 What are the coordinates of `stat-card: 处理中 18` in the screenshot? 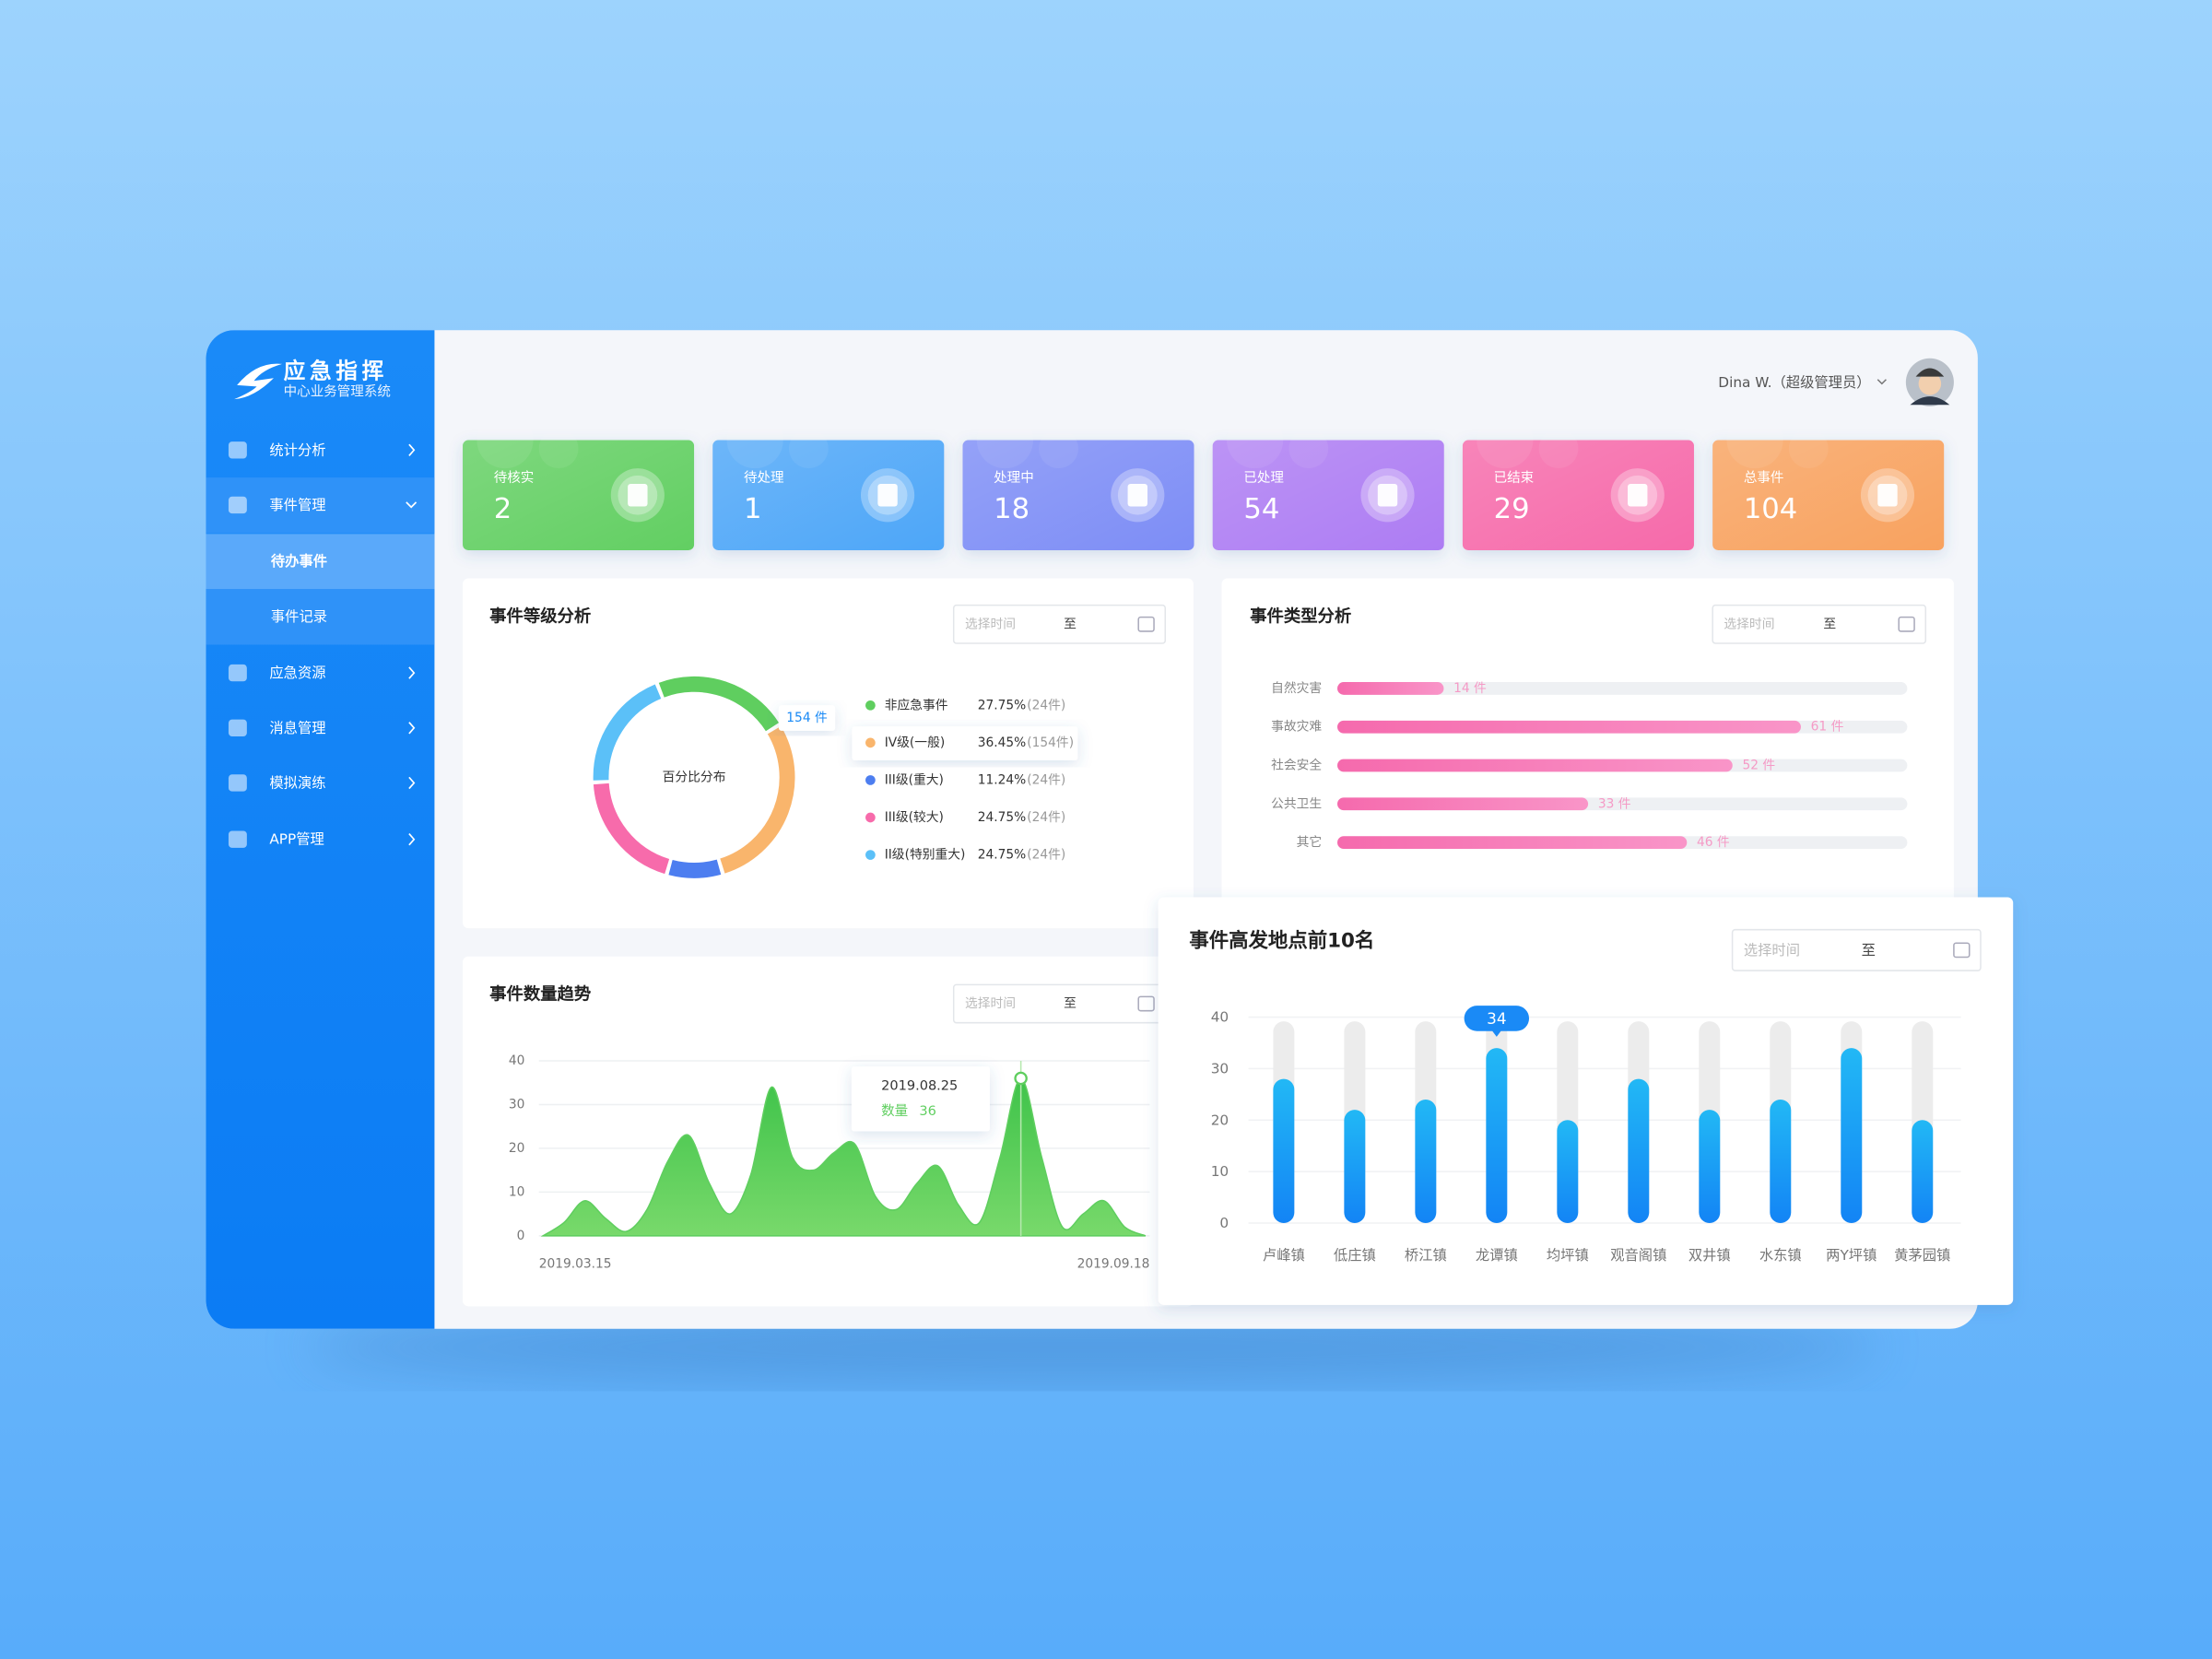 It's located at (1078, 480).